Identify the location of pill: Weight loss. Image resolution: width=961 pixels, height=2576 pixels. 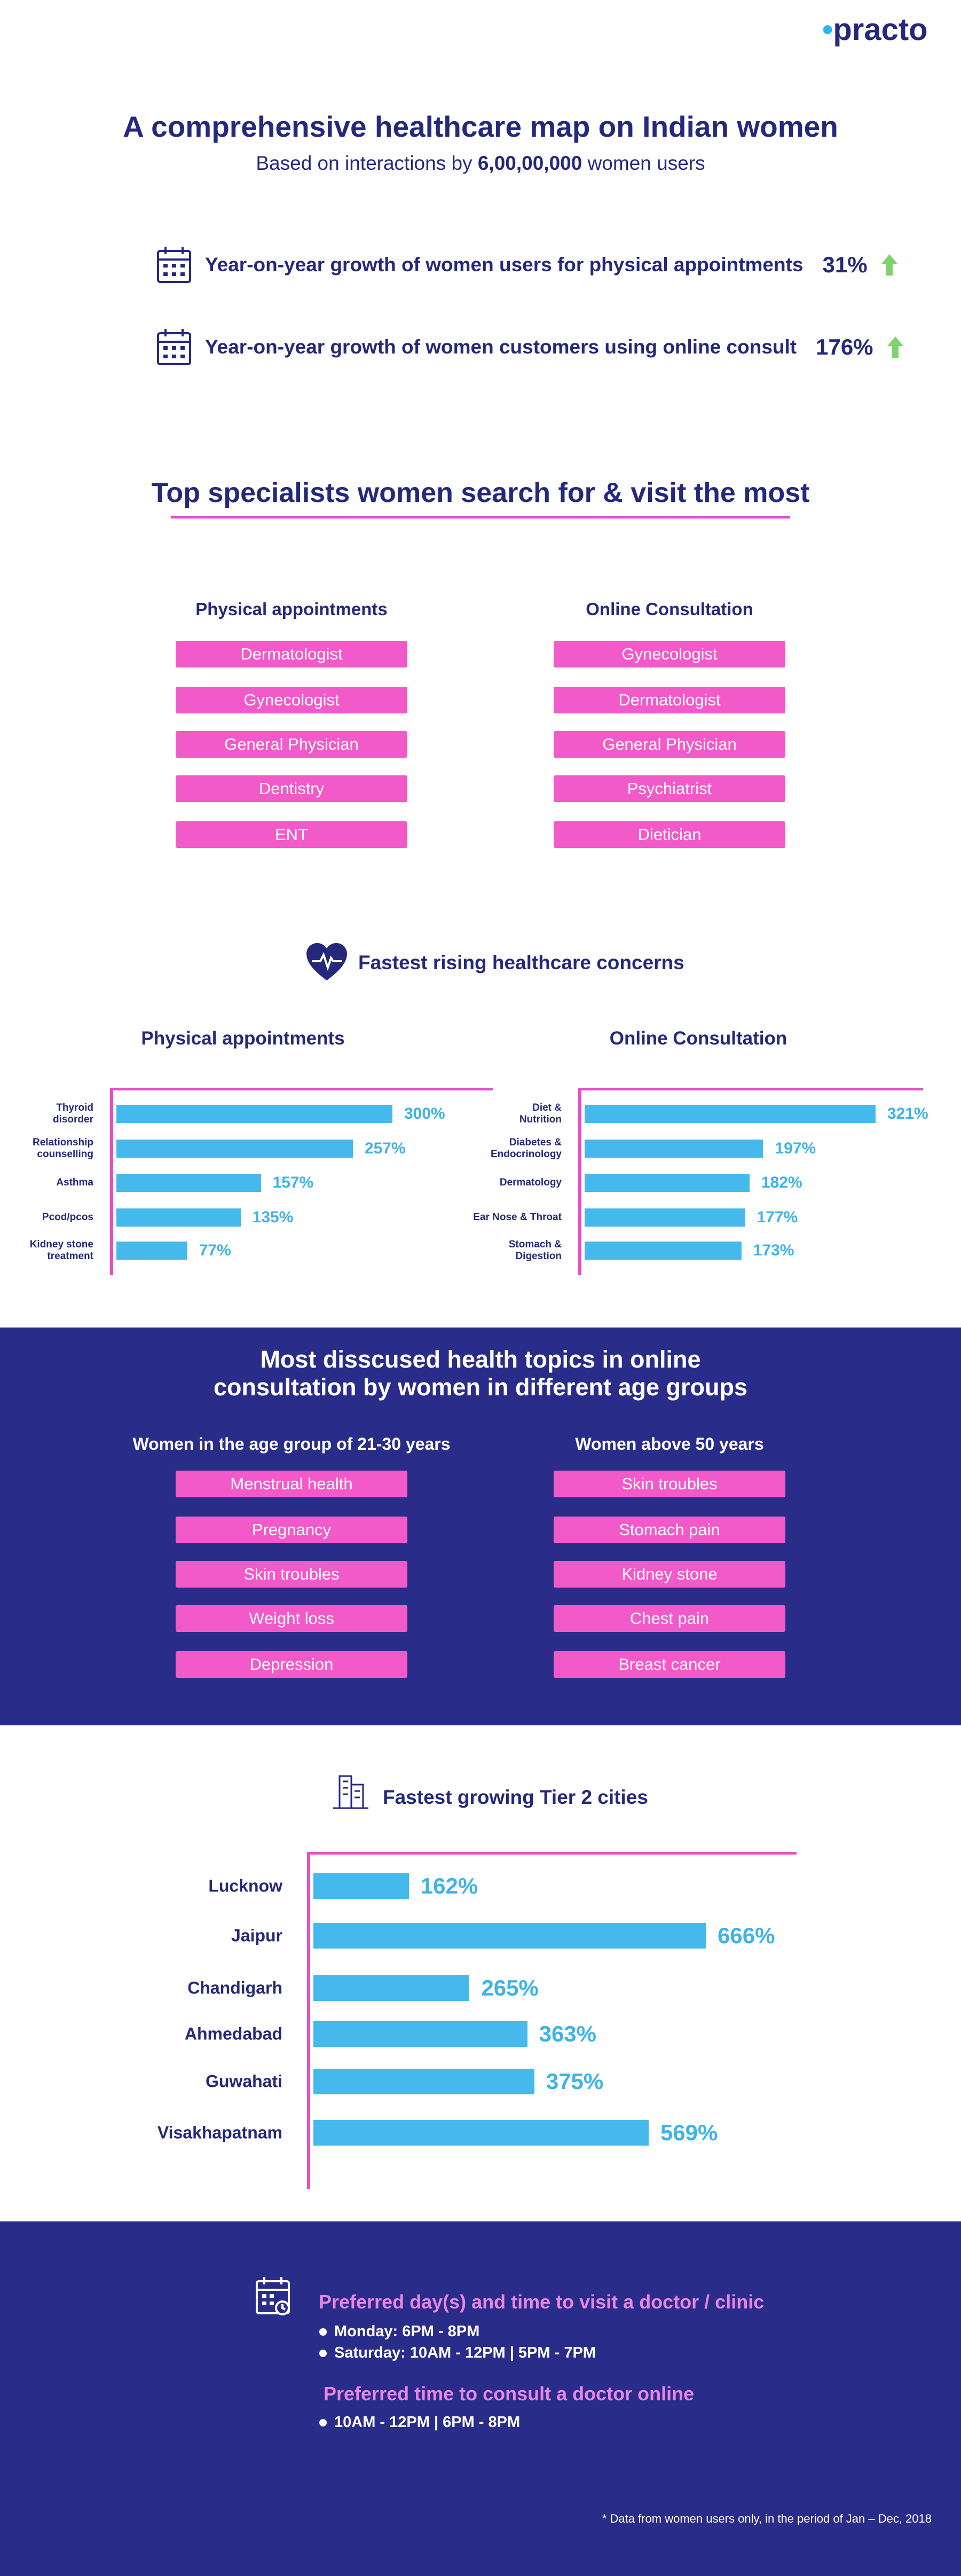
(291, 1618).